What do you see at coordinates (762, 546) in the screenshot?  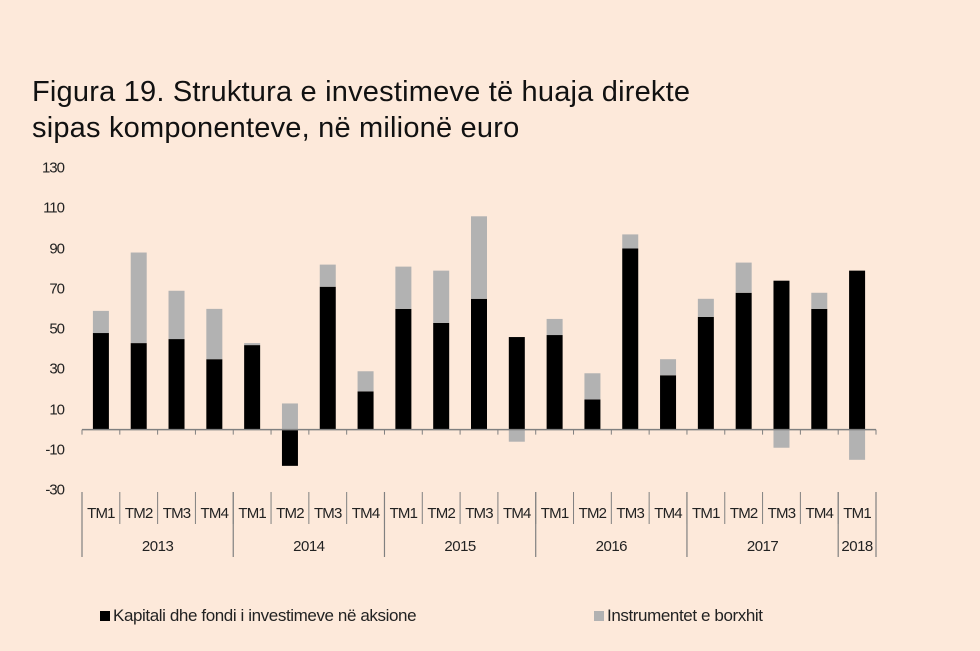 I see `year-group-label: 2017` at bounding box center [762, 546].